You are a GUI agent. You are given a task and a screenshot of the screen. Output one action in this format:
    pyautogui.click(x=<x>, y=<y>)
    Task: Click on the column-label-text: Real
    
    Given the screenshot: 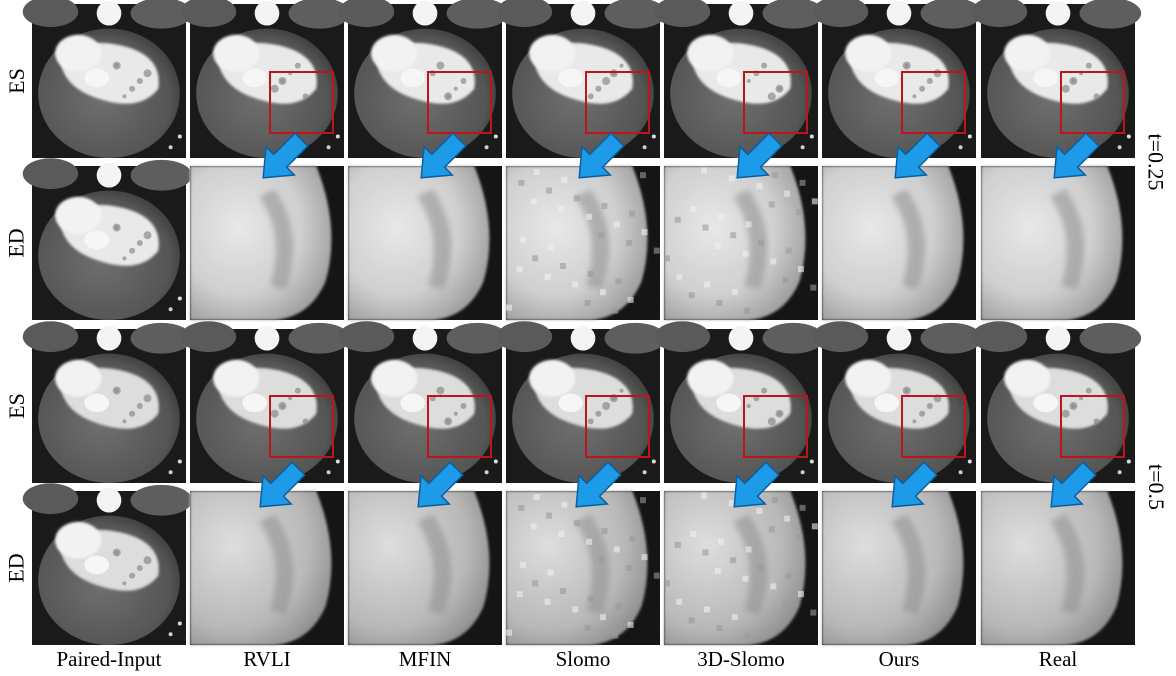 What is the action you would take?
    pyautogui.click(x=1058, y=659)
    